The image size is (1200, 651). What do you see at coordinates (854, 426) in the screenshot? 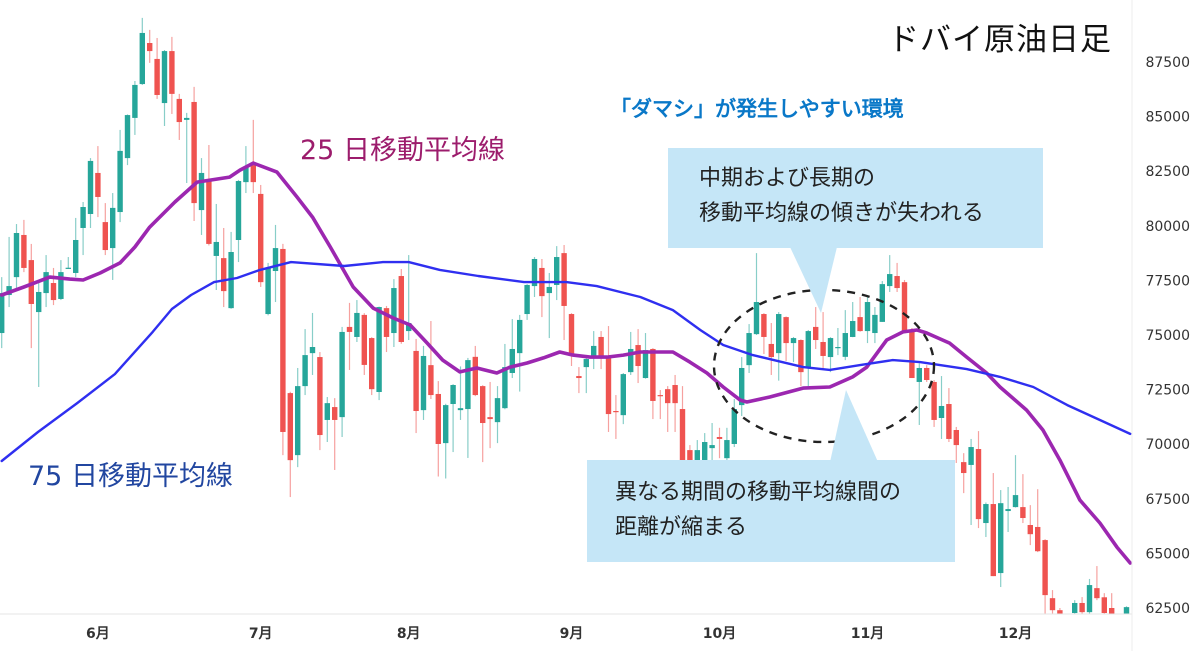
I see `callout-pointer-bottom` at bounding box center [854, 426].